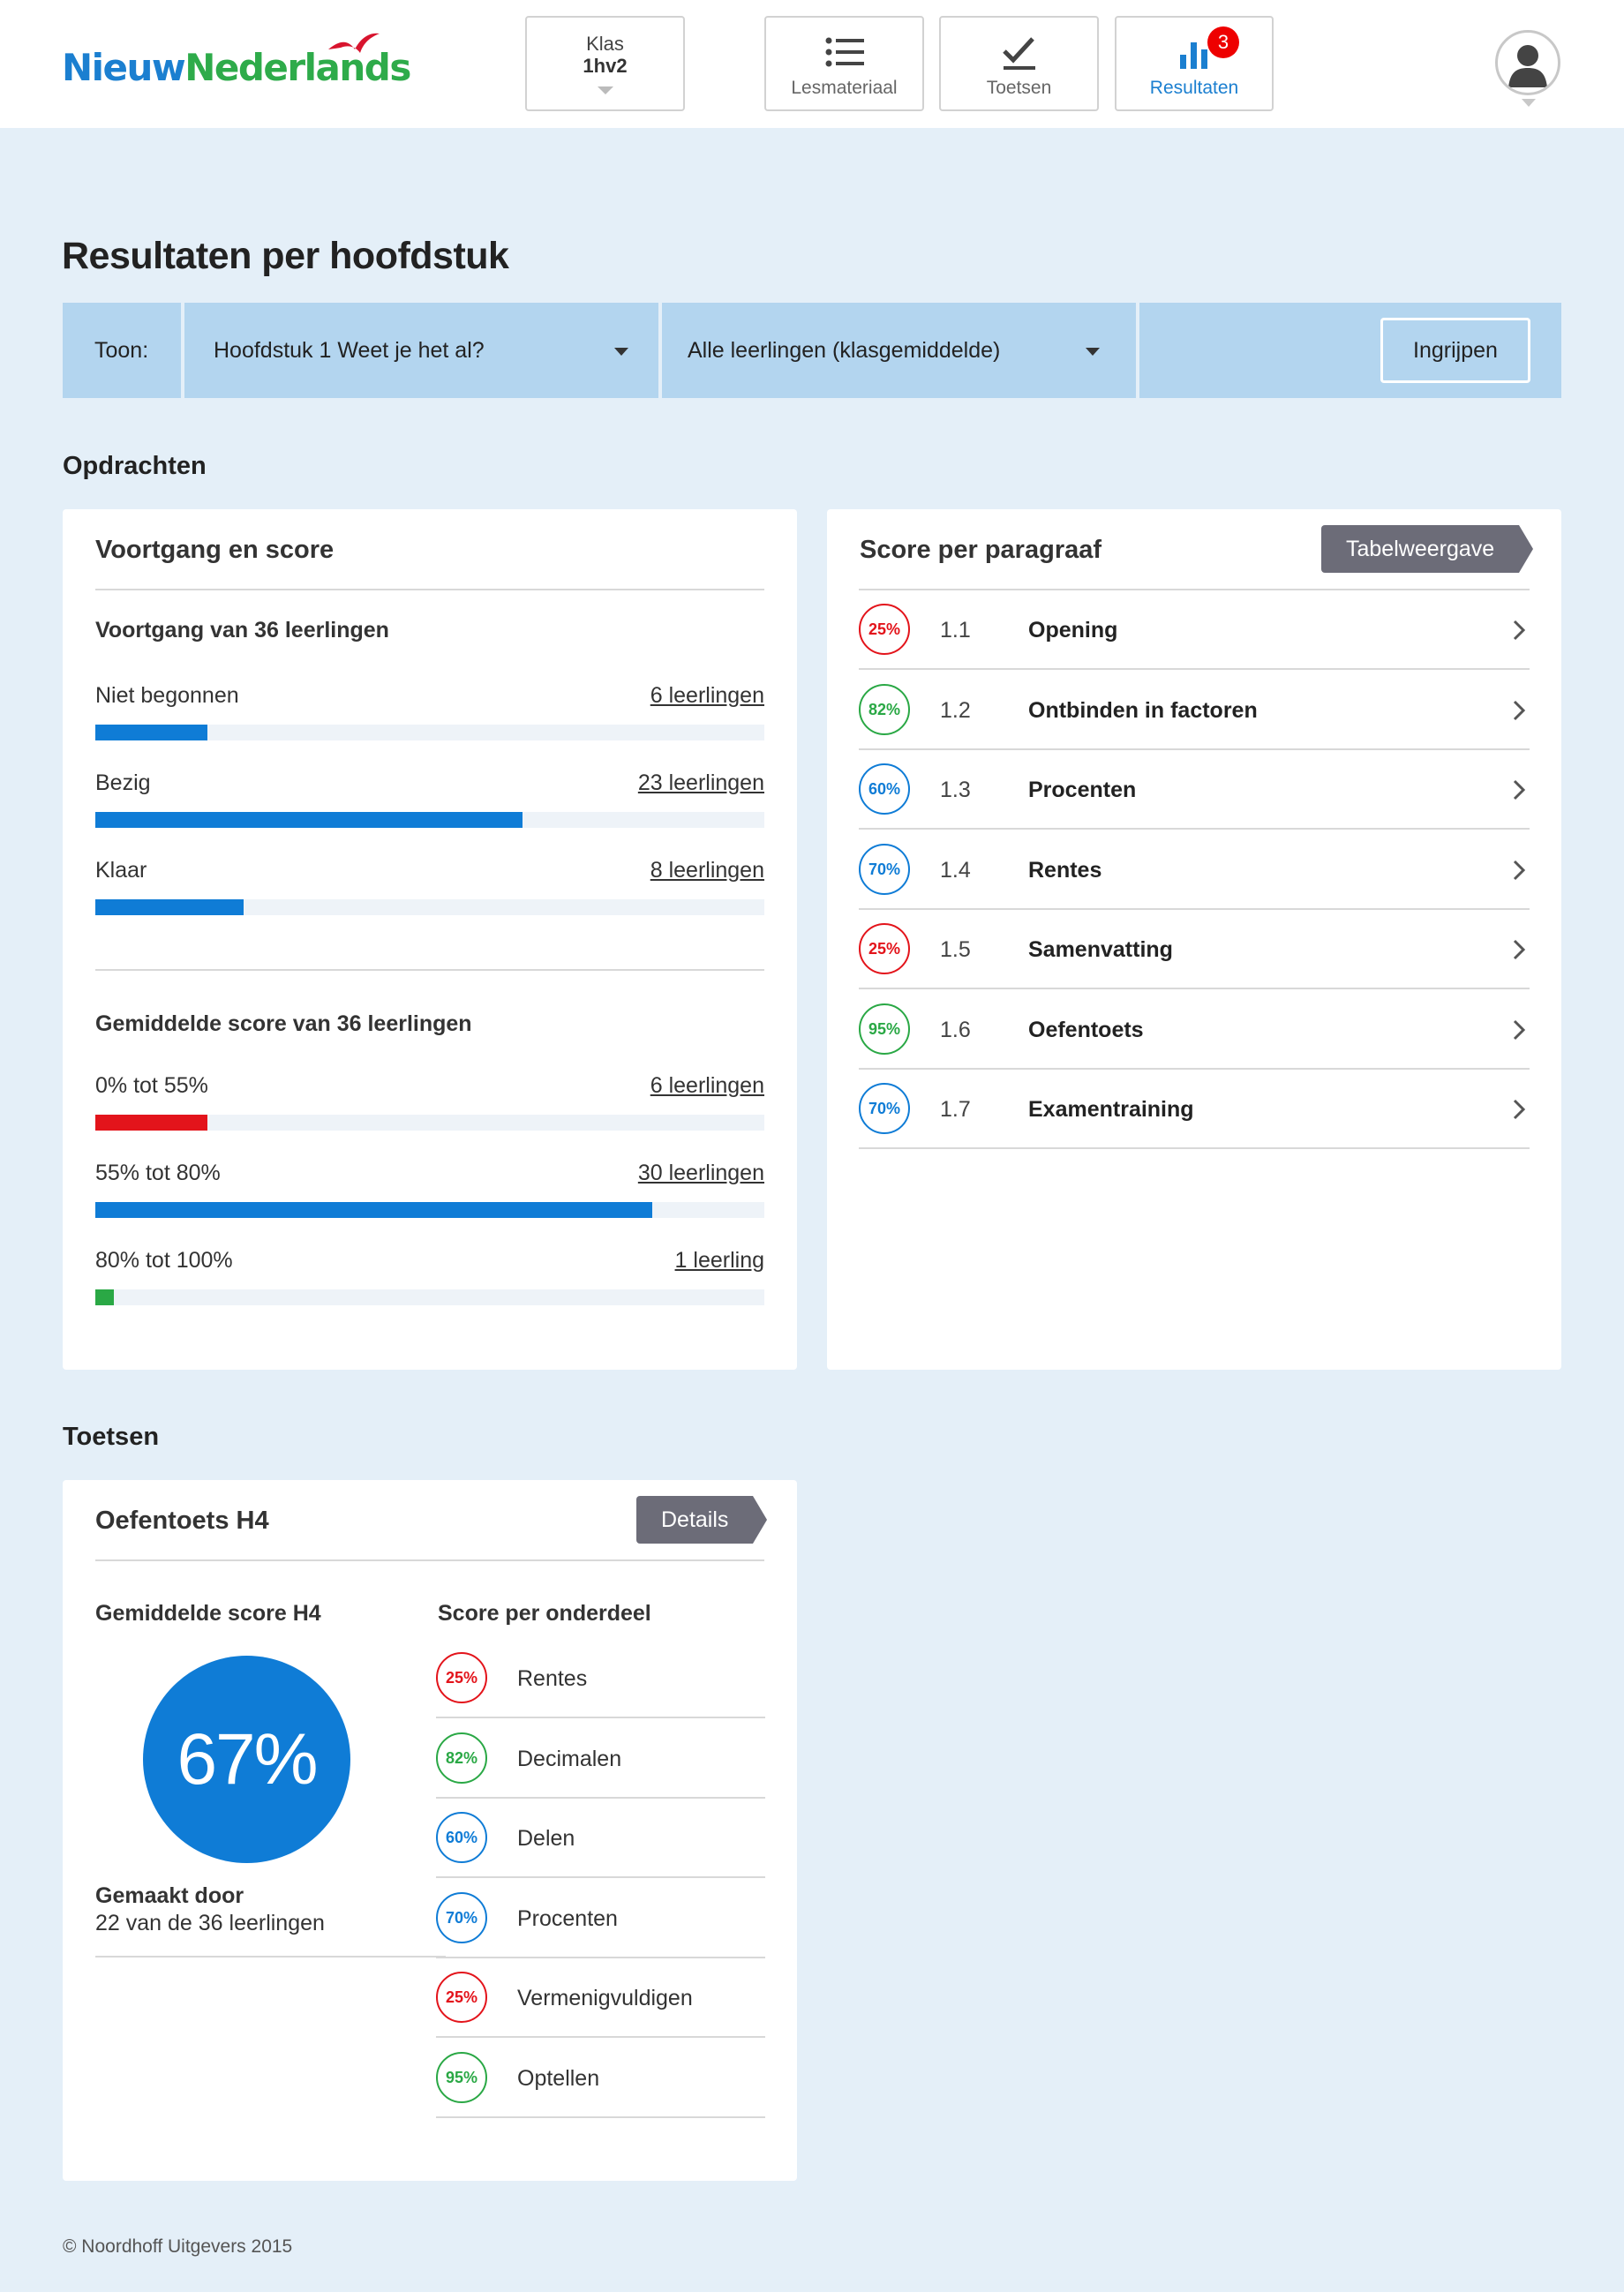 Image resolution: width=1624 pixels, height=2292 pixels. Describe the element at coordinates (707, 870) in the screenshot. I see `progress-row-count-link: 8 leerlingen` at that location.